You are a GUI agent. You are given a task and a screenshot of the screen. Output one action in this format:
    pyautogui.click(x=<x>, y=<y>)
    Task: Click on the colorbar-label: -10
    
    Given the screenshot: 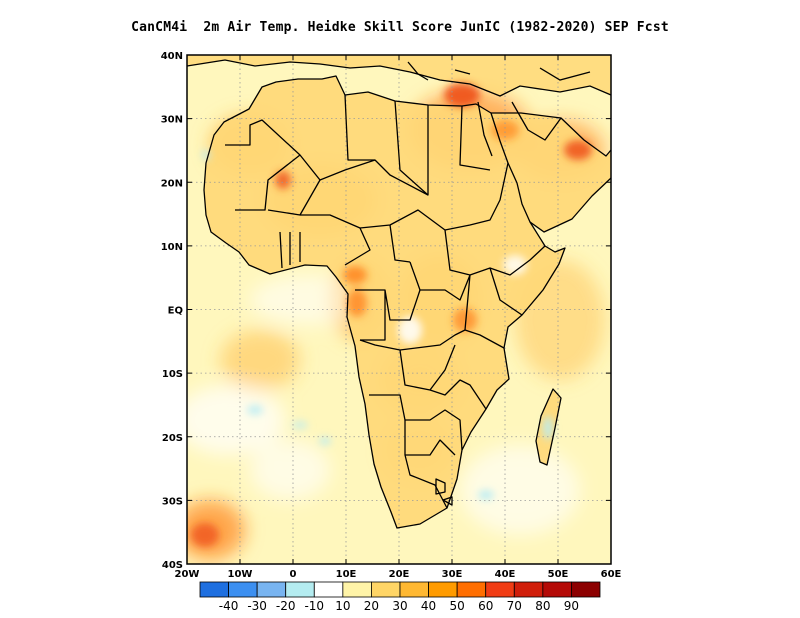 What is the action you would take?
    pyautogui.click(x=314, y=606)
    